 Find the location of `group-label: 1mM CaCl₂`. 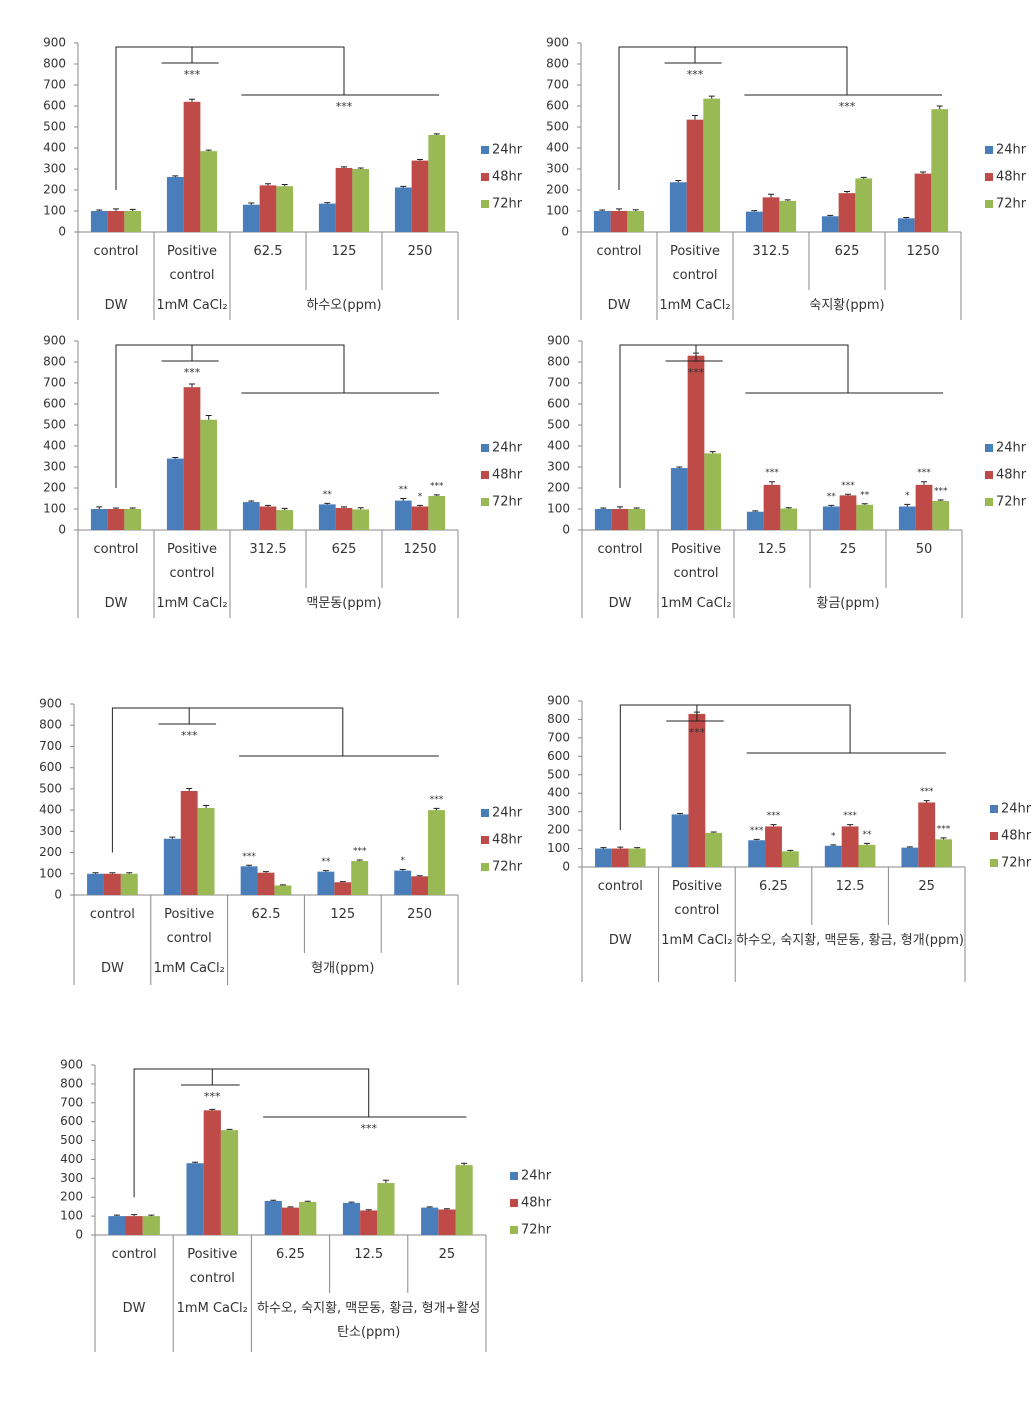

group-label: 1mM CaCl₂ is located at coordinates (697, 940).